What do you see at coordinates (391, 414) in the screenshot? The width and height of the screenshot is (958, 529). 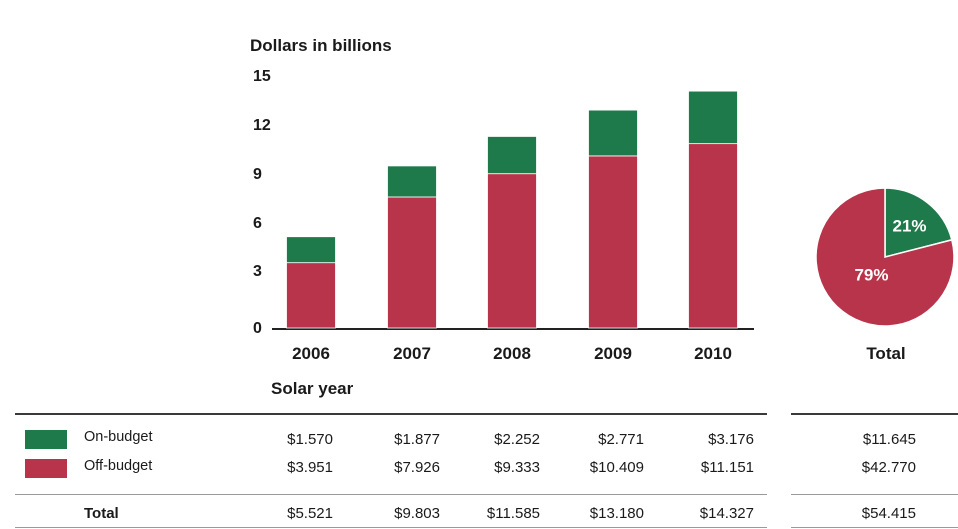 I see `table-top-rule` at bounding box center [391, 414].